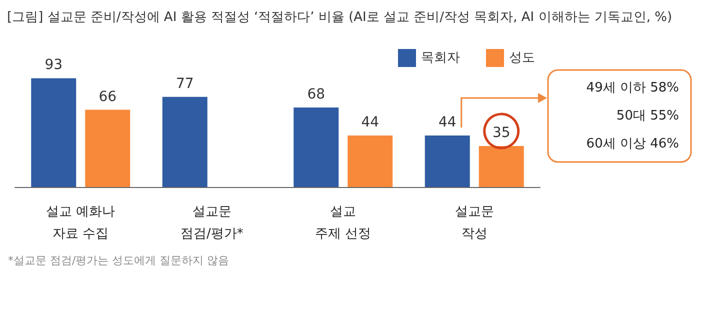 The width and height of the screenshot is (720, 321). I want to click on legend-label: 목회자, so click(440, 58).